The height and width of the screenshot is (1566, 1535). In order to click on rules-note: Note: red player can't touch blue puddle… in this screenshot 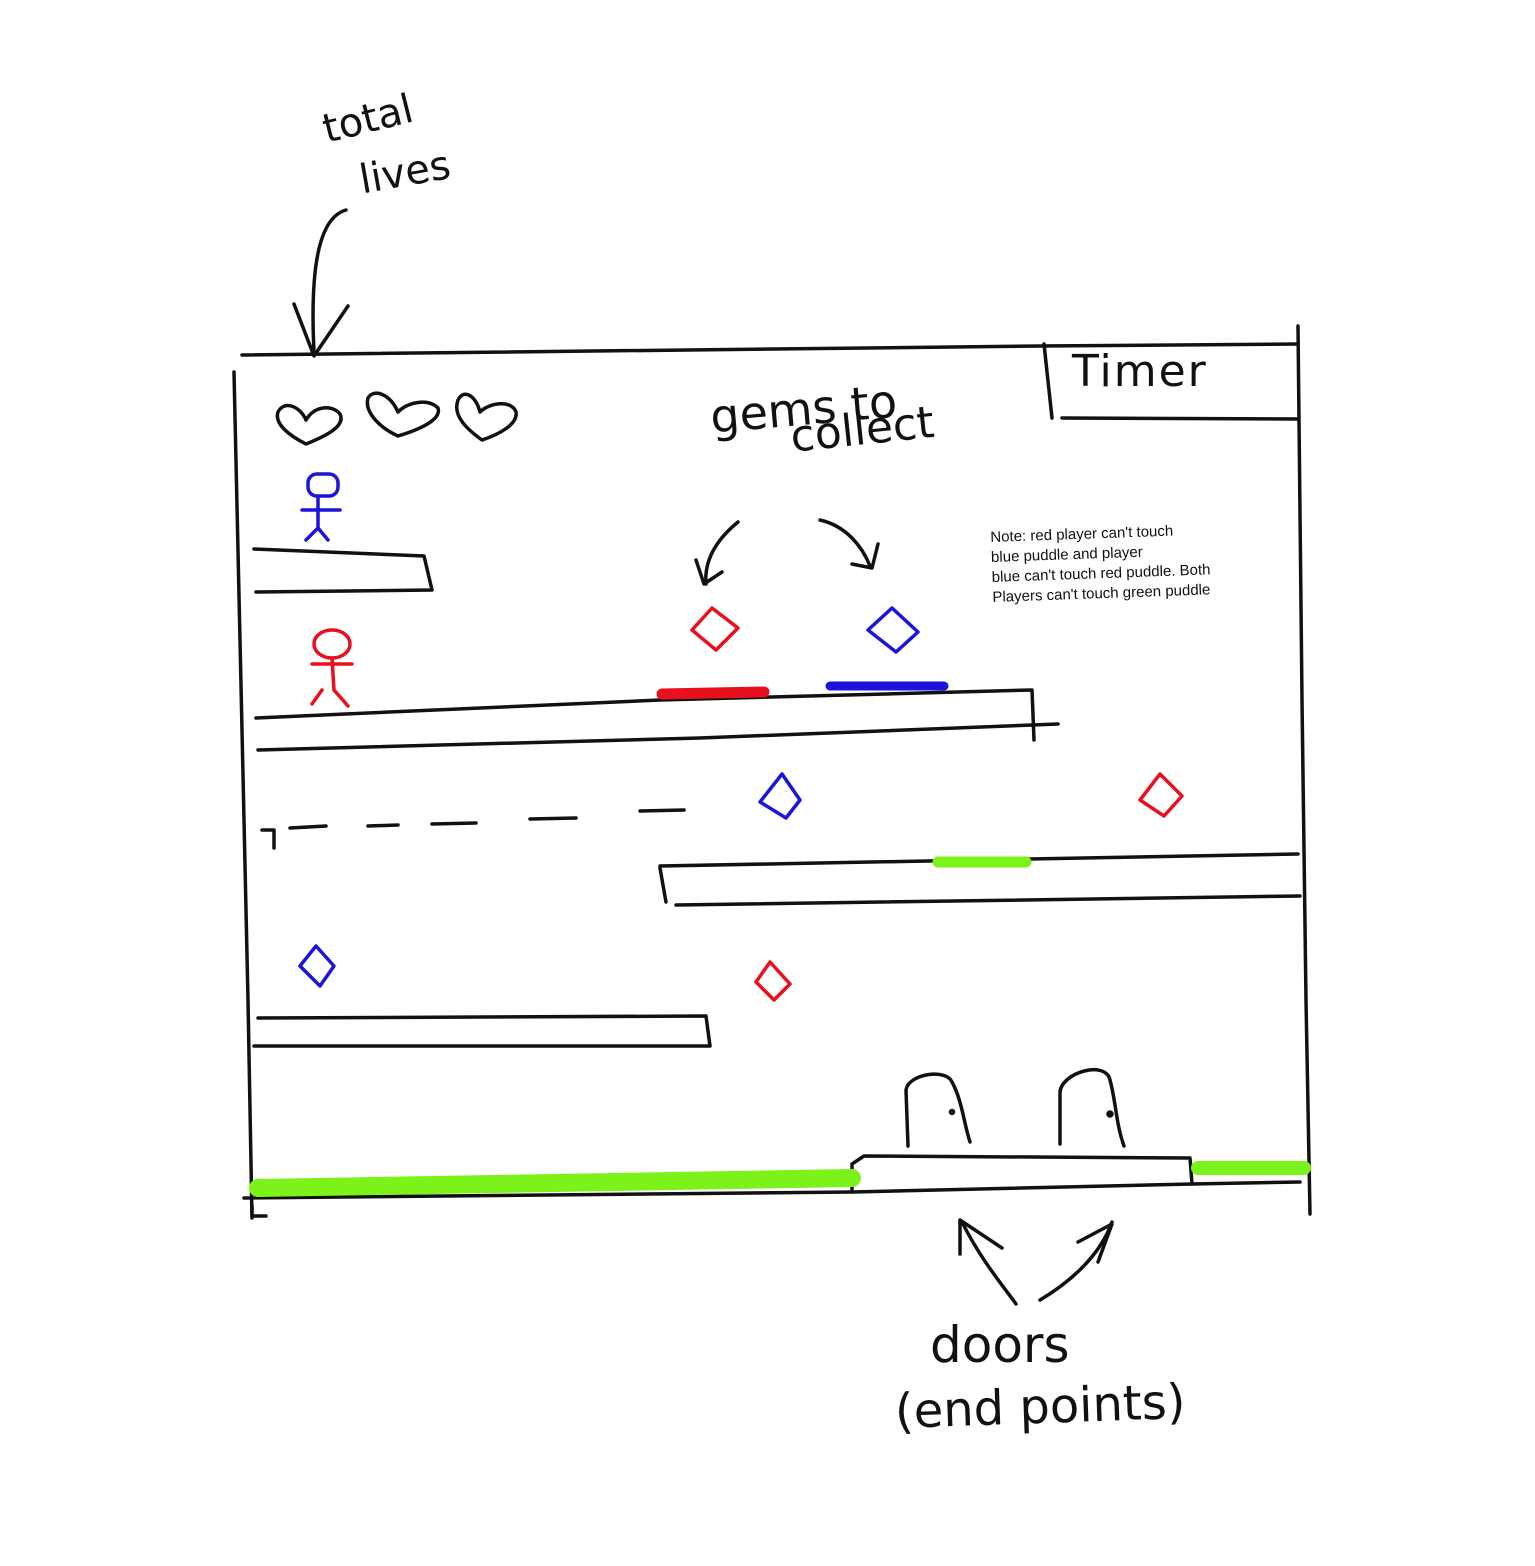, I will do `click(1131, 563)`.